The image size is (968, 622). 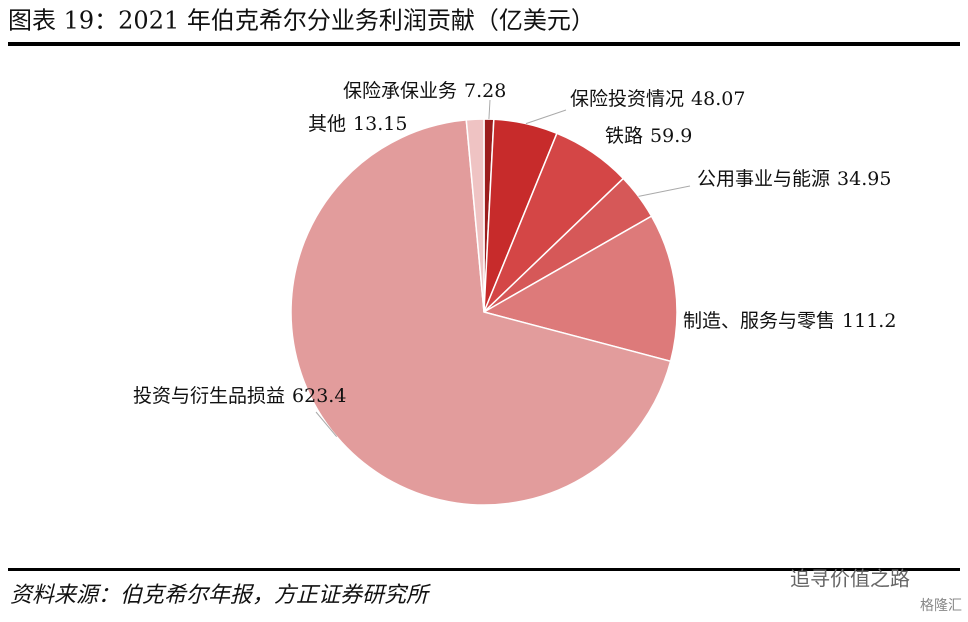 What do you see at coordinates (484, 44) in the screenshot?
I see `title-rule` at bounding box center [484, 44].